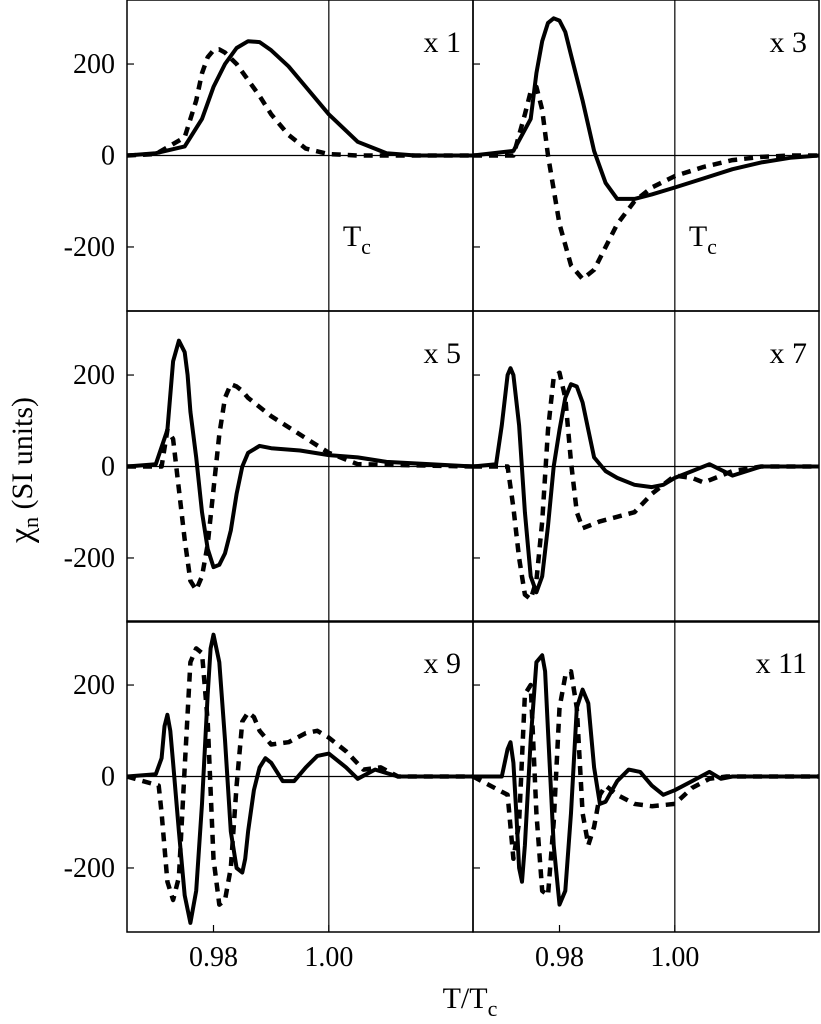  Describe the element at coordinates (21, 536) in the screenshot. I see `y-axis-label-symbol: χ` at that location.